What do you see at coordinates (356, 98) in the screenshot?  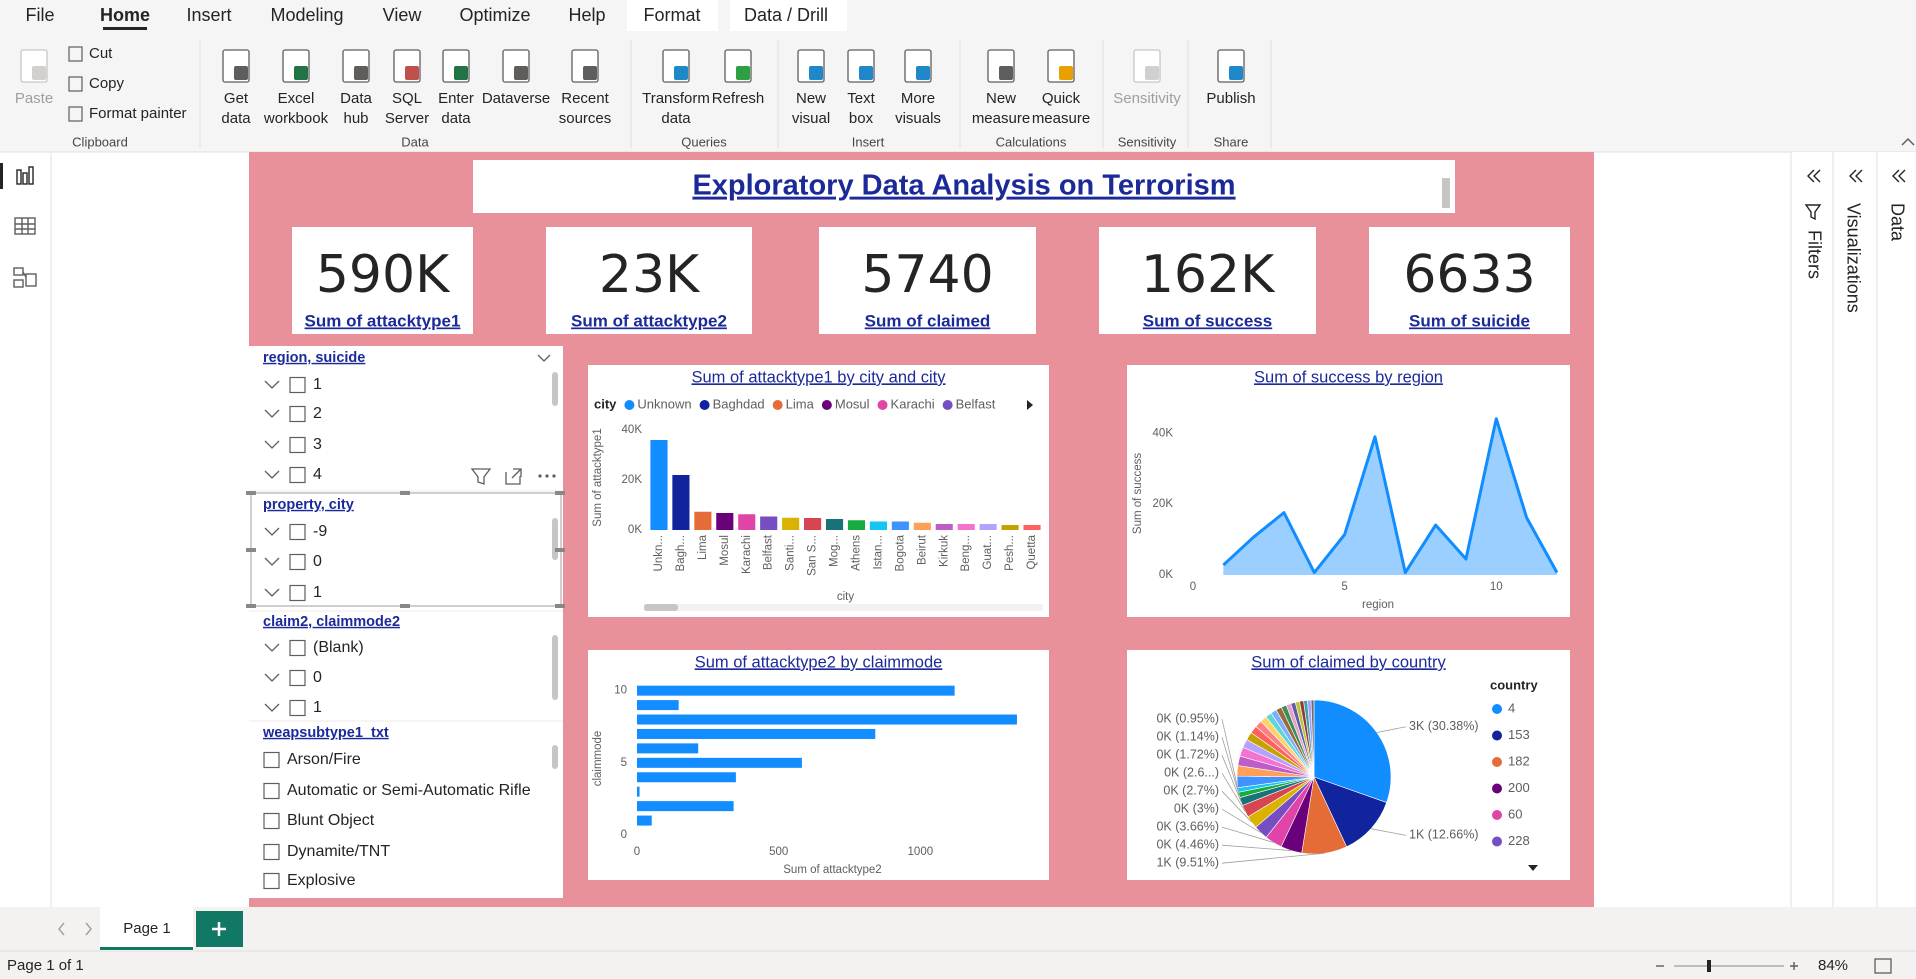 I see `ribbon-button-label: Data` at bounding box center [356, 98].